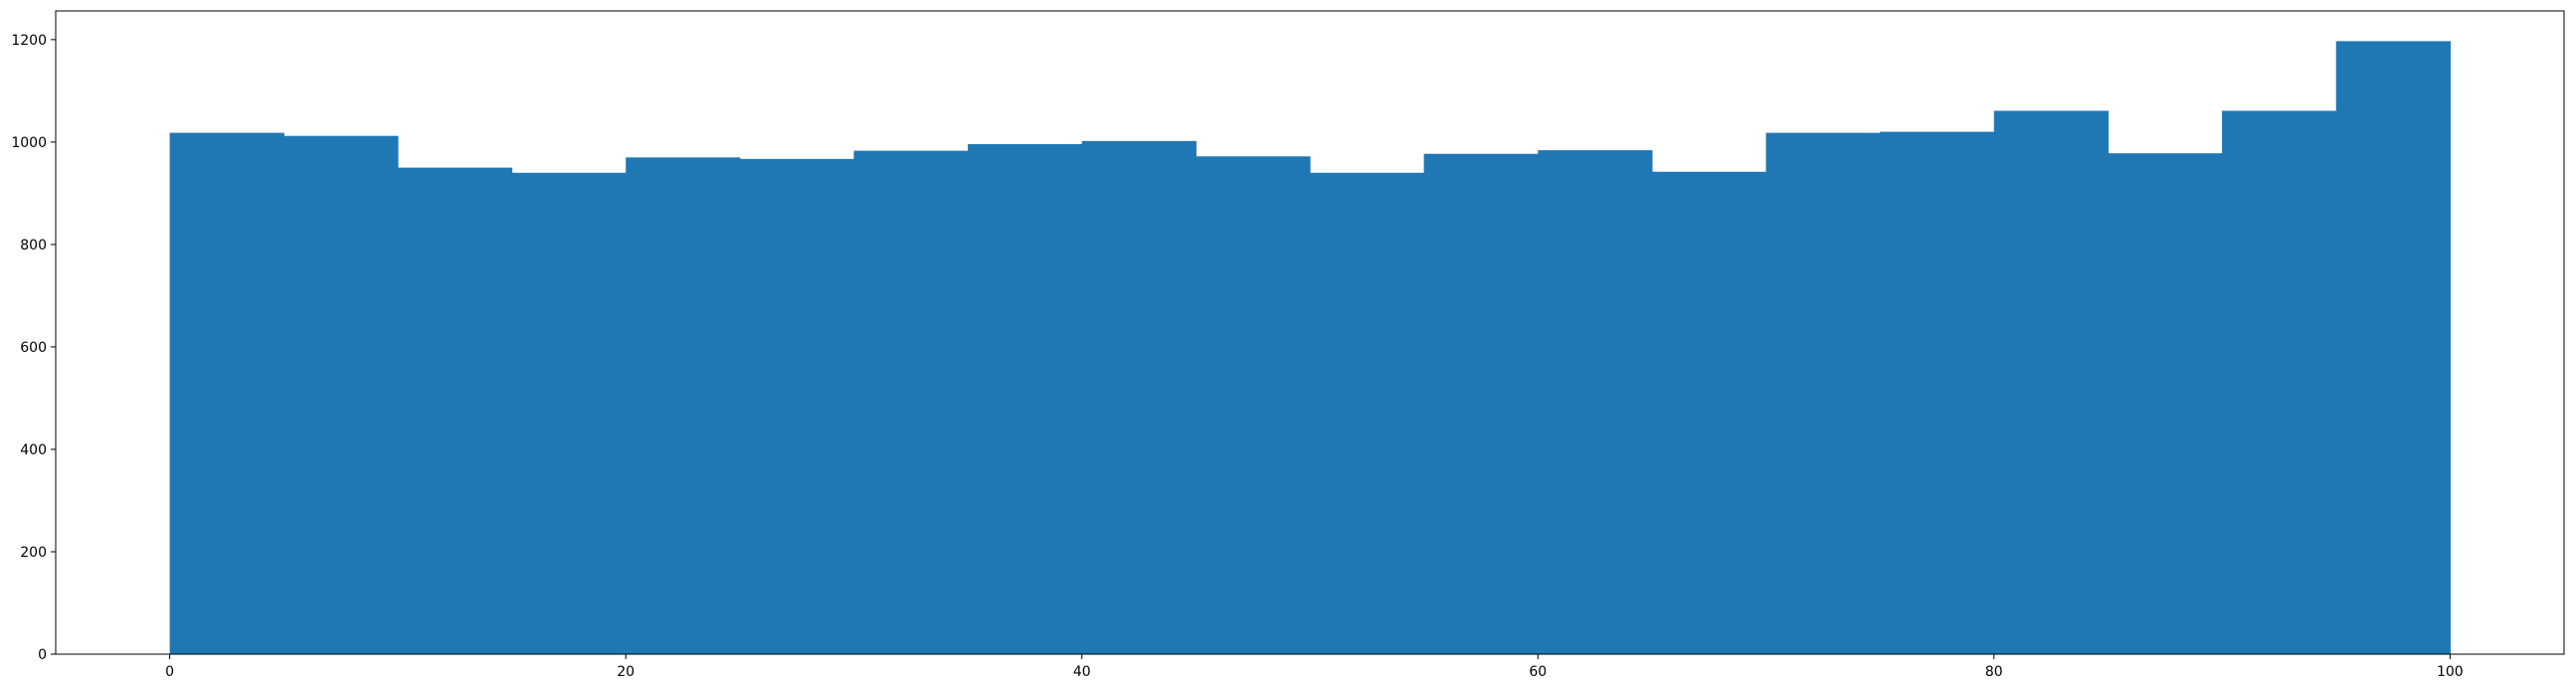 This screenshot has height=686, width=2576. Describe the element at coordinates (33, 246) in the screenshot. I see `y-tick-label: 800` at that location.